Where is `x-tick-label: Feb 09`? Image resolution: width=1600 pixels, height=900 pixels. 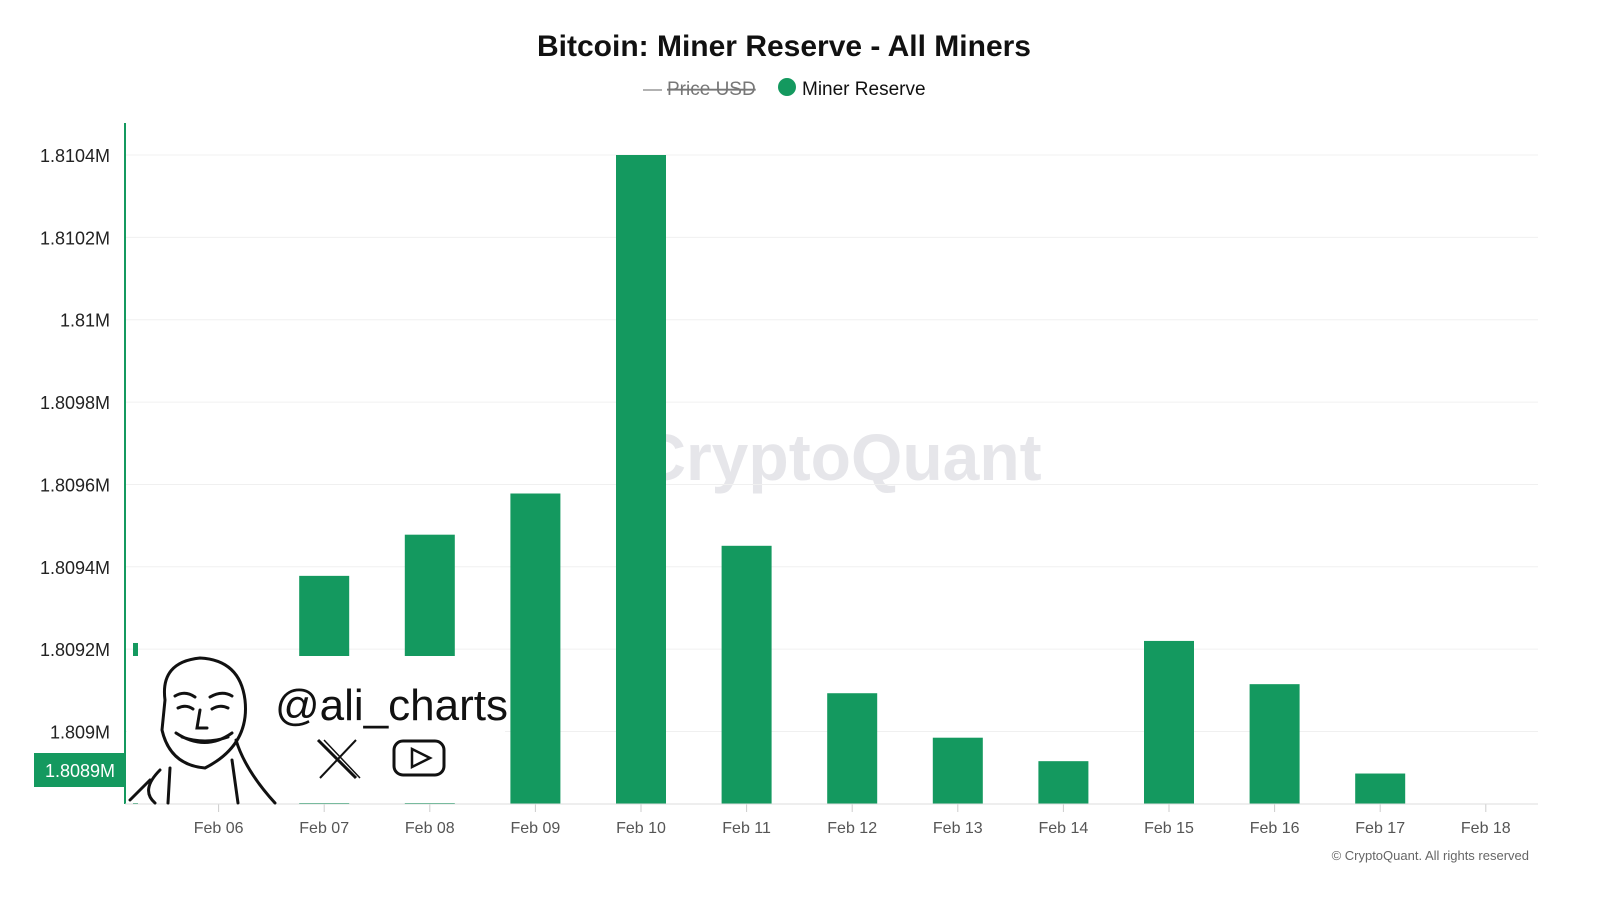 x-tick-label: Feb 09 is located at coordinates (535, 828).